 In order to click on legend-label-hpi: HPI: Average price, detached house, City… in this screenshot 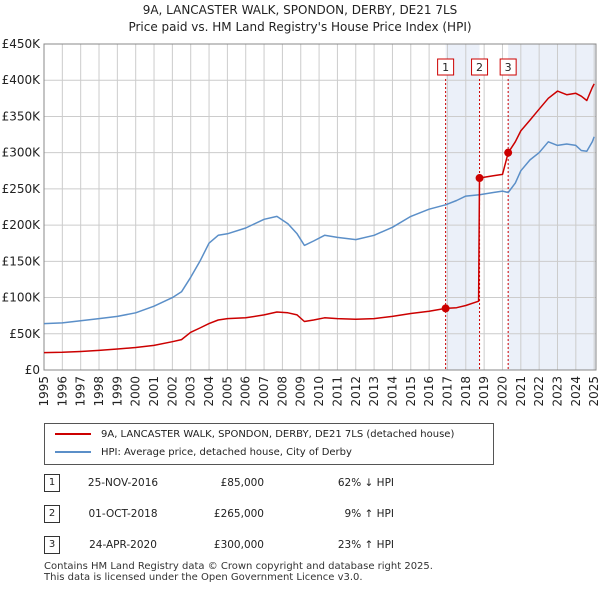, I will do `click(226, 452)`.